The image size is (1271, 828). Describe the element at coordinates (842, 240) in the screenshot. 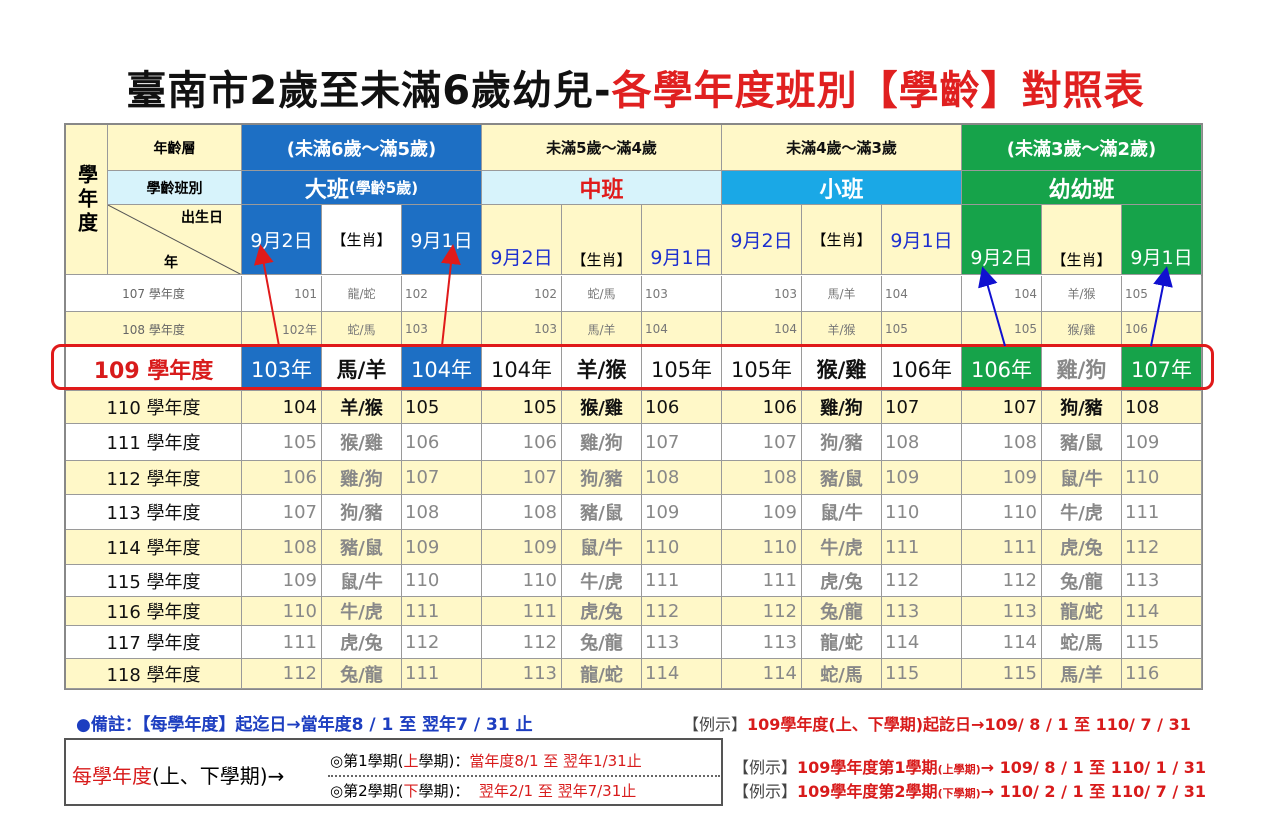

I see `zodiac-header-3: 【生肖】` at that location.